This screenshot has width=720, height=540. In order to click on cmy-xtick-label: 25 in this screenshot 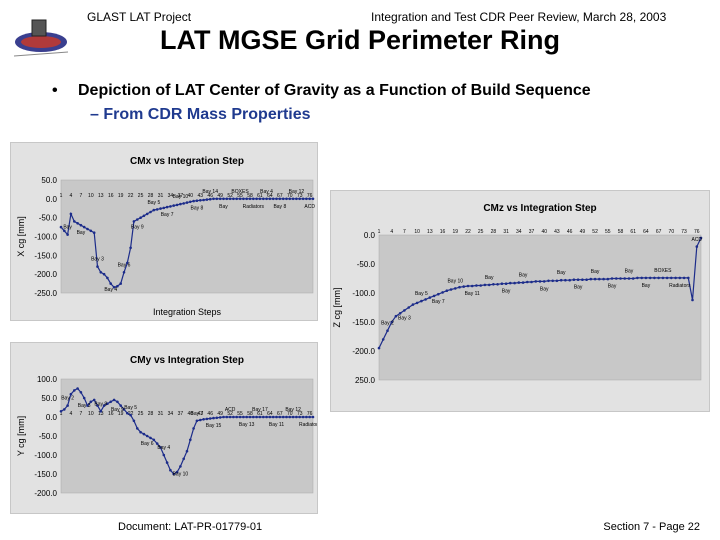, I will do `click(141, 414)`.